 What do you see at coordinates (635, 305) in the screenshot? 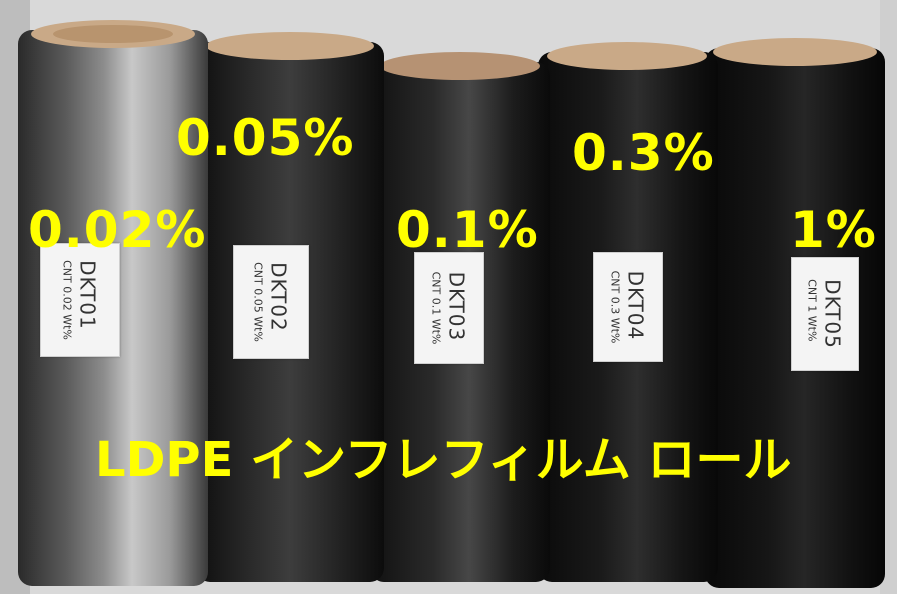
I see `label-code: DKT04` at bounding box center [635, 305].